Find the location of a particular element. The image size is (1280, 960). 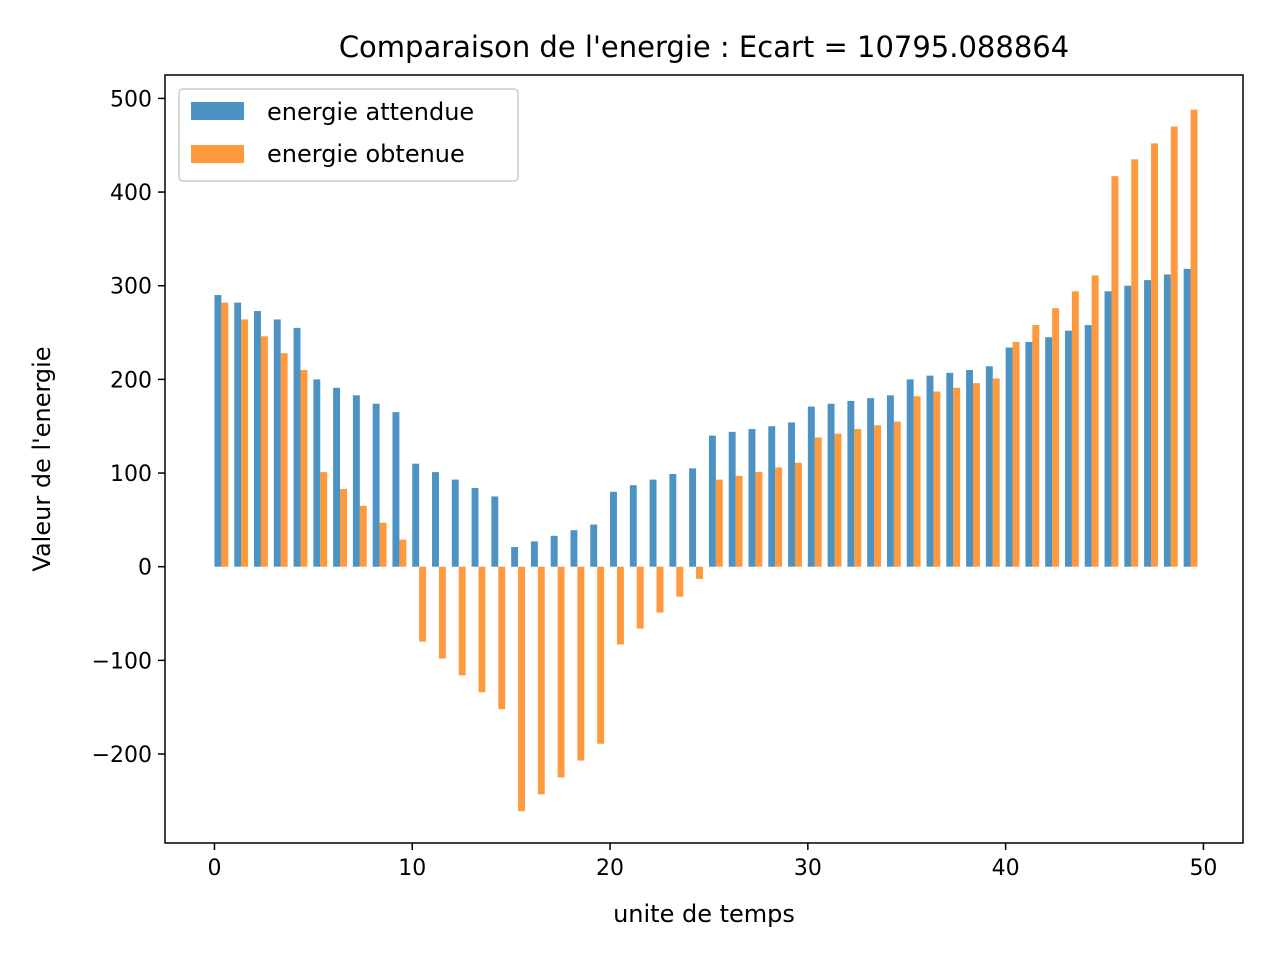

x-axis-label: unite de temps is located at coordinates (704, 914).